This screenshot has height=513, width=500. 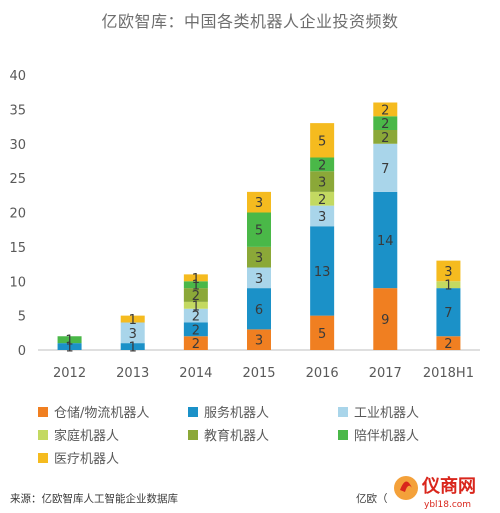 What do you see at coordinates (258, 373) in the screenshot?
I see `x-tick-label: 2015` at bounding box center [258, 373].